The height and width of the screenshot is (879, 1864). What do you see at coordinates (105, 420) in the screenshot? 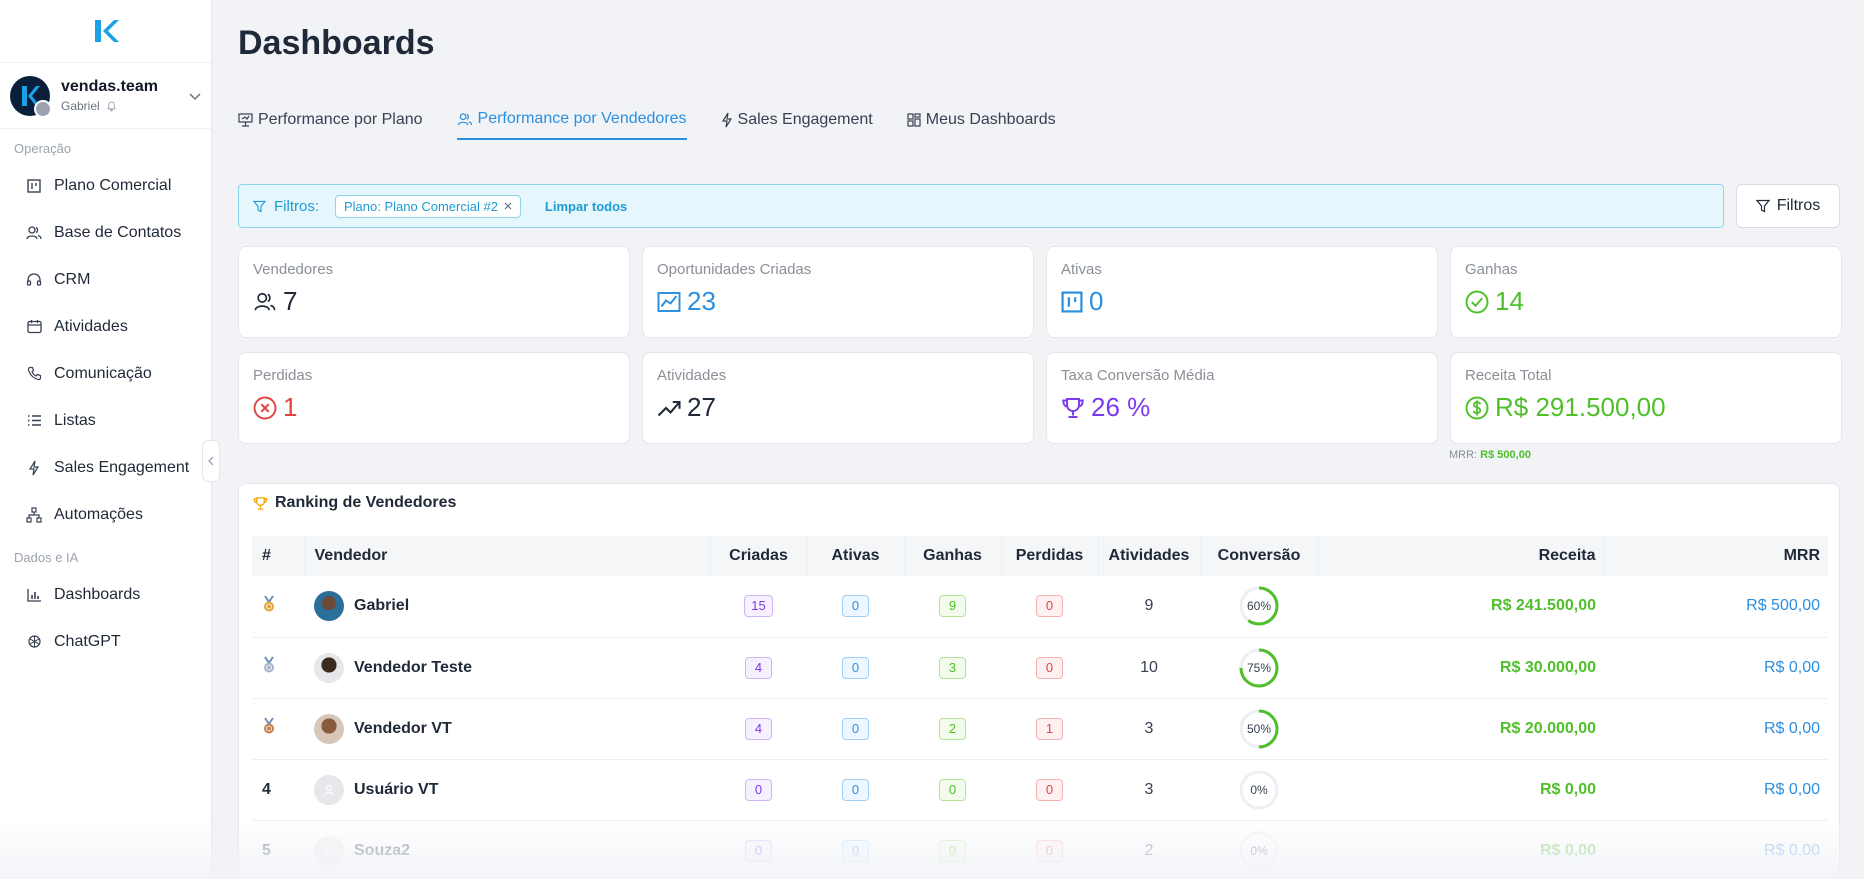
I see `sidebar-item-listas: Listas` at bounding box center [105, 420].